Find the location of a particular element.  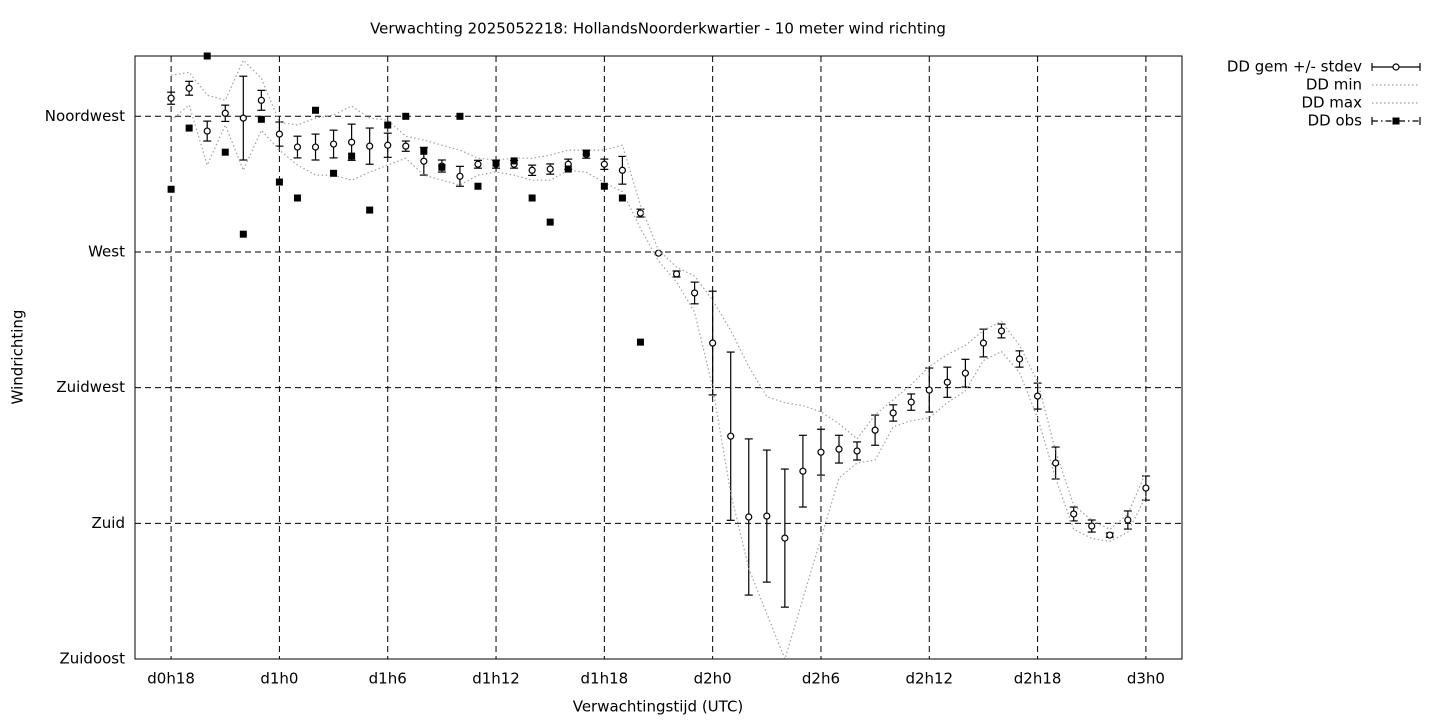

legend-label: DD max is located at coordinates (1331, 103).